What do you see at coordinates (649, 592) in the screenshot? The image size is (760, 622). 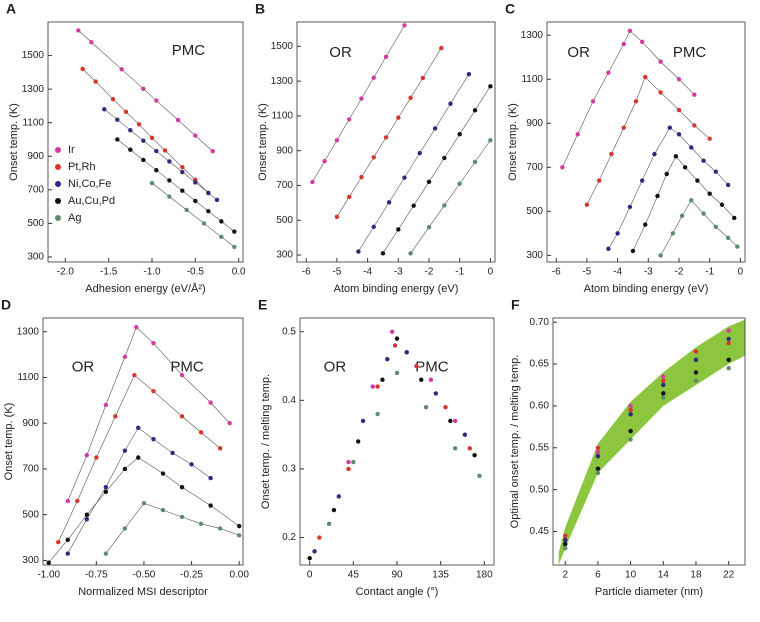 I see `x-axis-label: Particle diameter (nm)` at bounding box center [649, 592].